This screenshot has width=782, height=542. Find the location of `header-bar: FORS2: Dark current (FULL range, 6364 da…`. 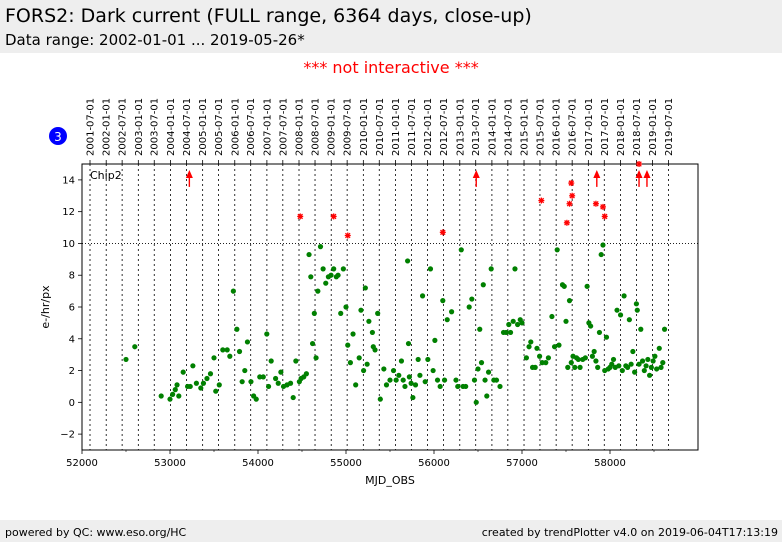

header-bar: FORS2: Dark current (FULL range, 6364 da… is located at coordinates (391, 26).